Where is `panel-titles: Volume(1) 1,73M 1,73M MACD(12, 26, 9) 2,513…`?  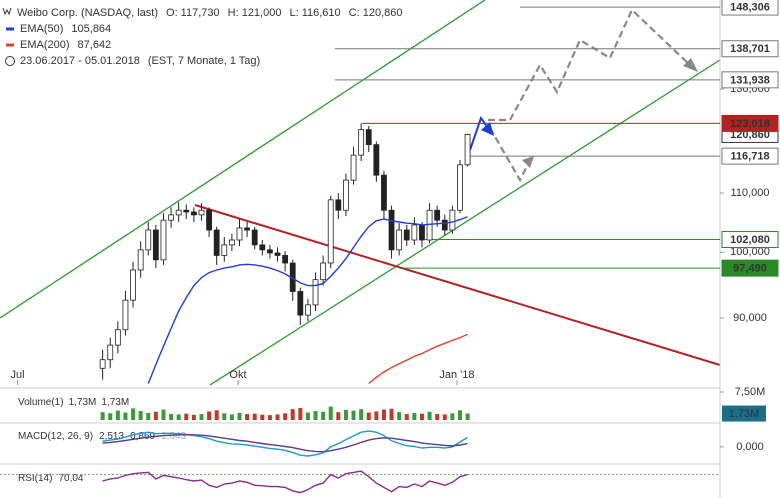 panel-titles: Volume(1) 1,73M 1,73M MACD(12, 26, 9) 2,513… is located at coordinates (102, 440).